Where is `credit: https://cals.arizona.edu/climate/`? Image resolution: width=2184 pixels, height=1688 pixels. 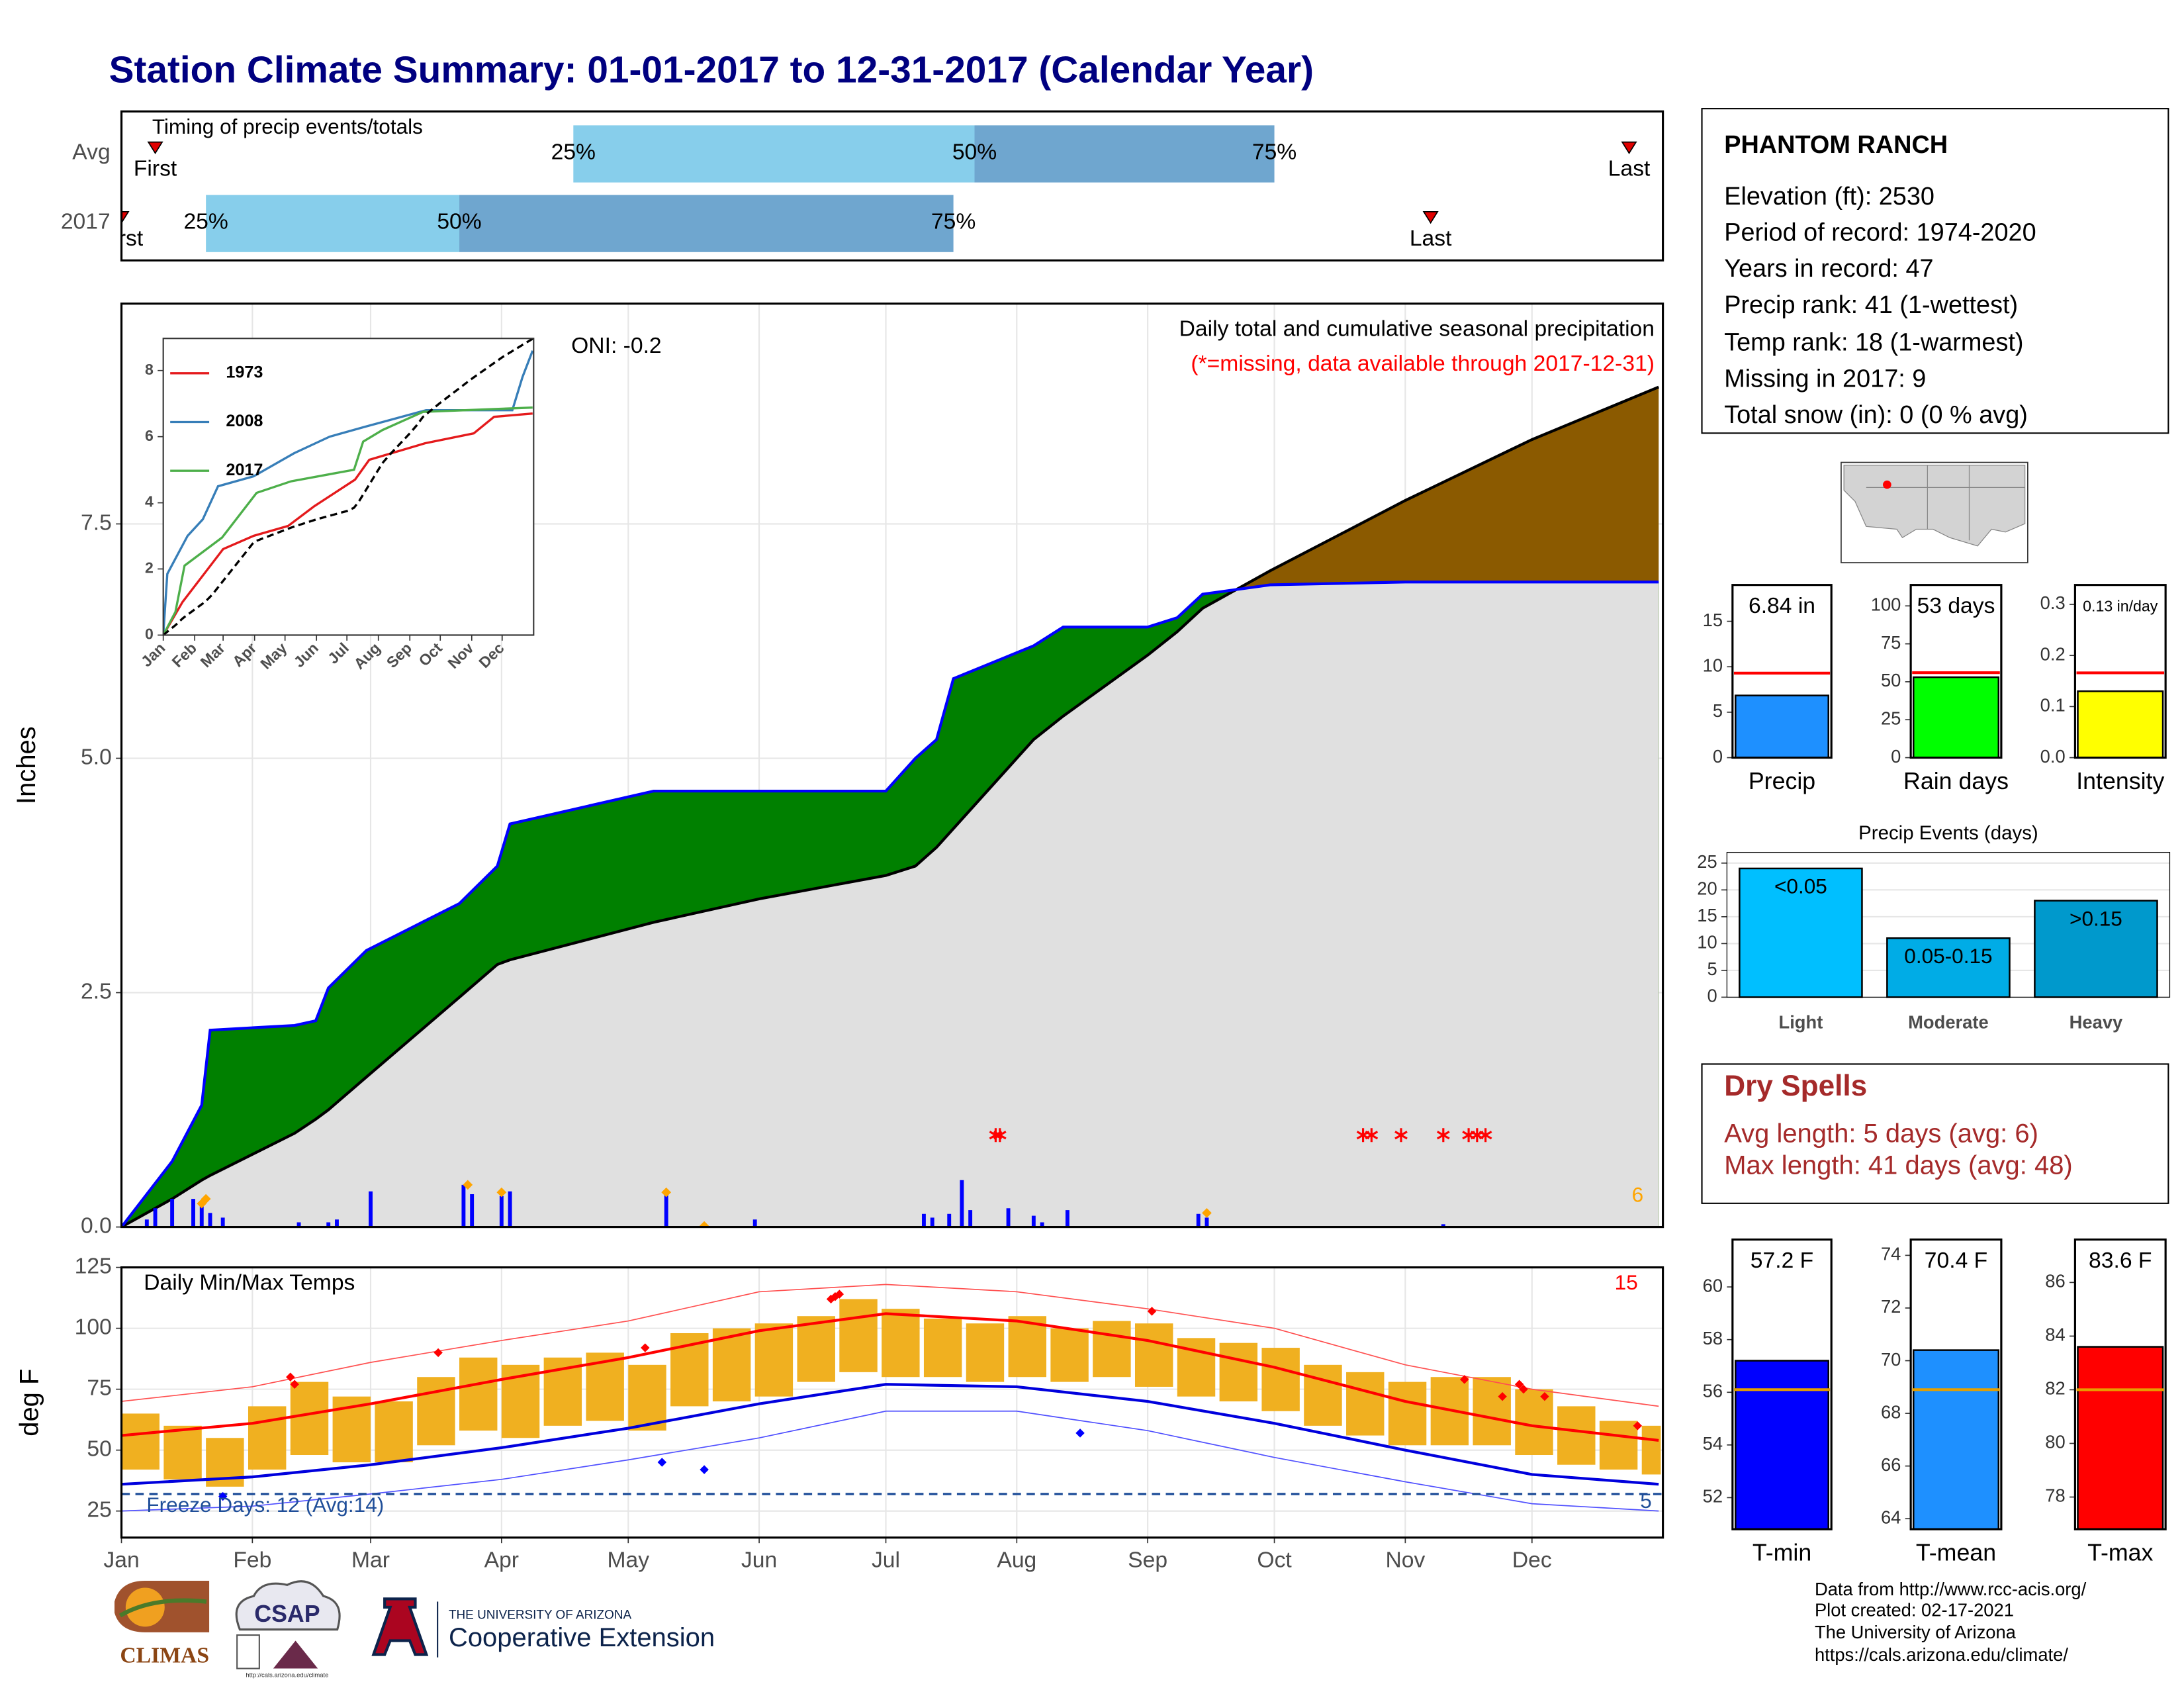
credit: https://cals.arizona.edu/climate/ is located at coordinates (1942, 1654).